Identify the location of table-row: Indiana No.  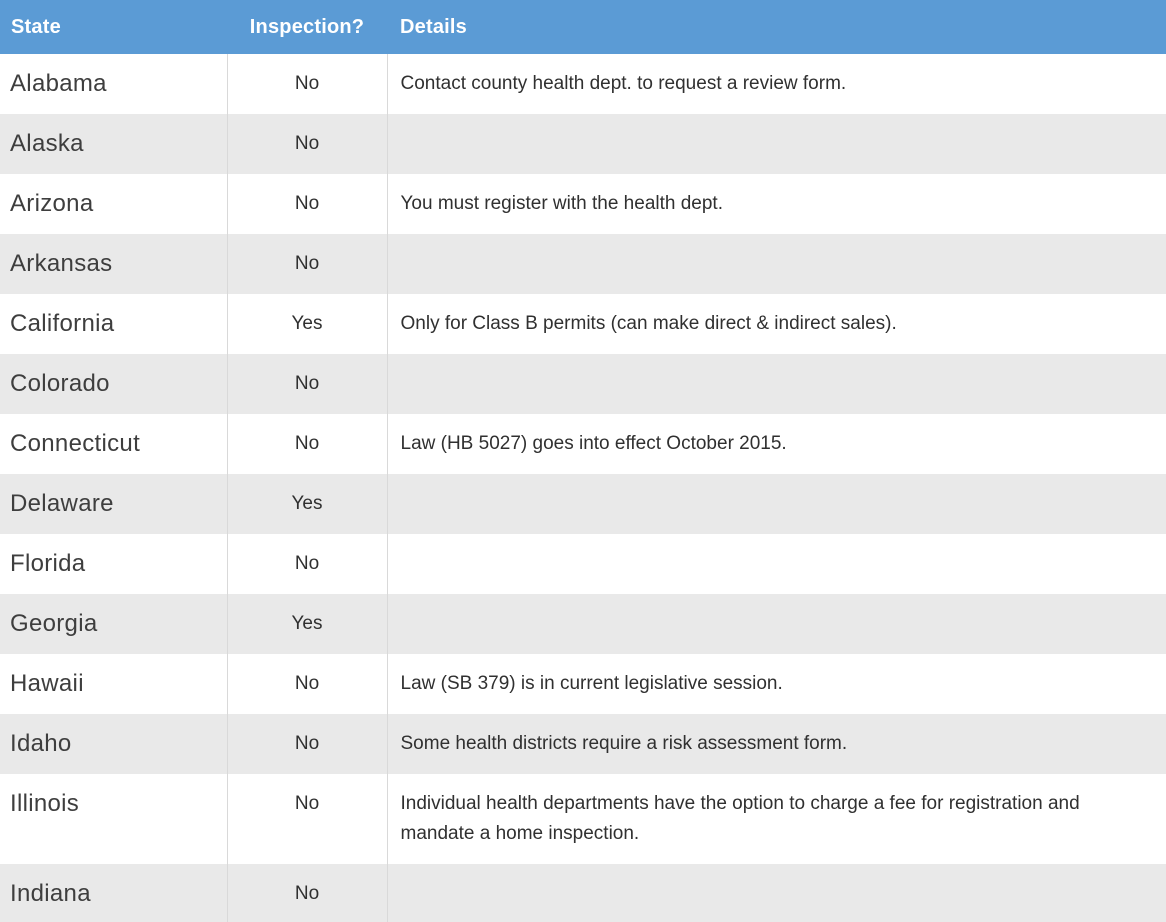
(583, 893).